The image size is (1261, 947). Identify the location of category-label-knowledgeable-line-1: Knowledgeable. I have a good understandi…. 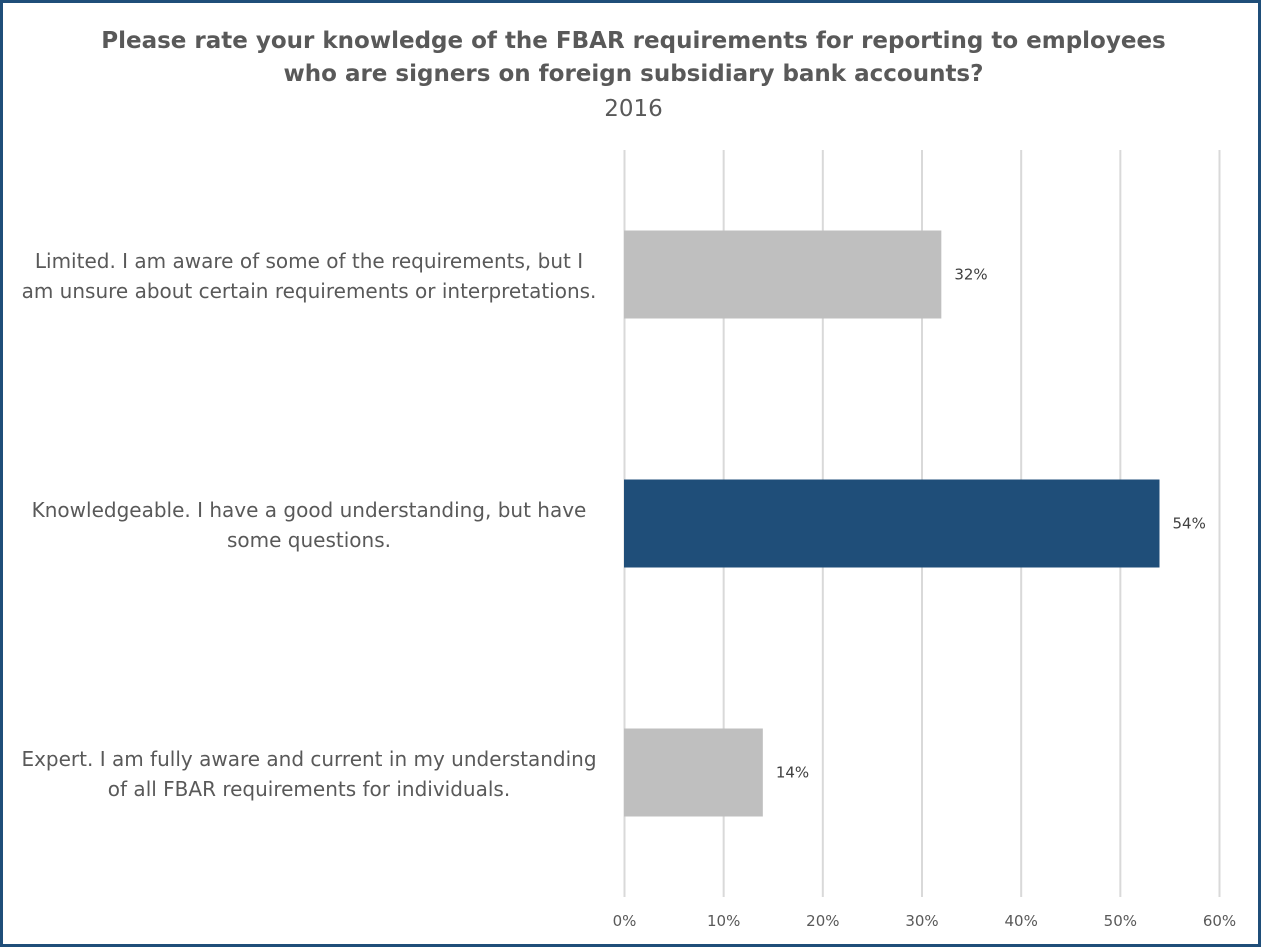
(309, 510).